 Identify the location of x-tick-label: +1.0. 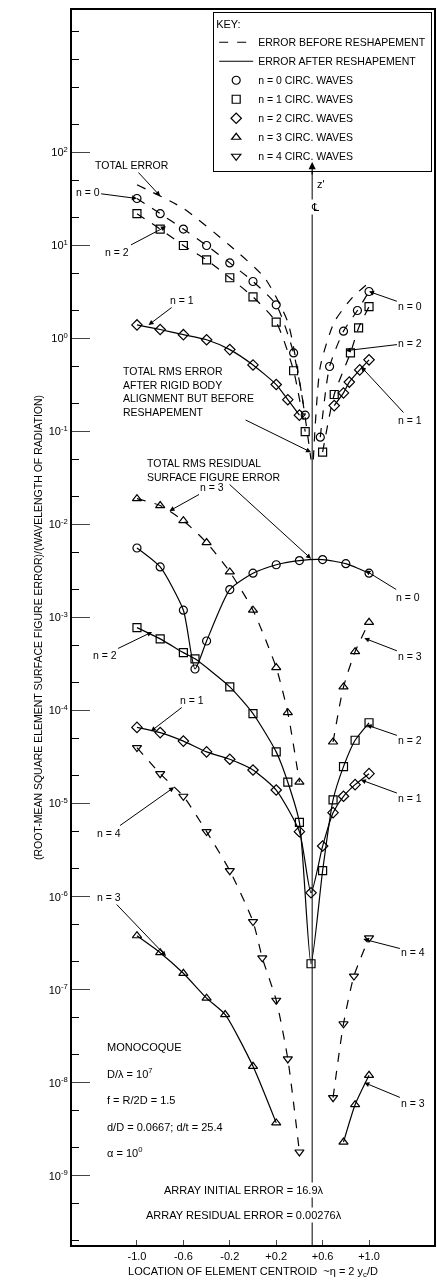
(369, 1256).